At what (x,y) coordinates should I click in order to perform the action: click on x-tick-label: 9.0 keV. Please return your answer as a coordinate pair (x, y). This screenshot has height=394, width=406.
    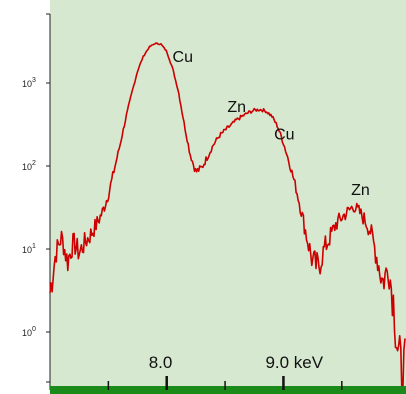
    Looking at the image, I should click on (294, 362).